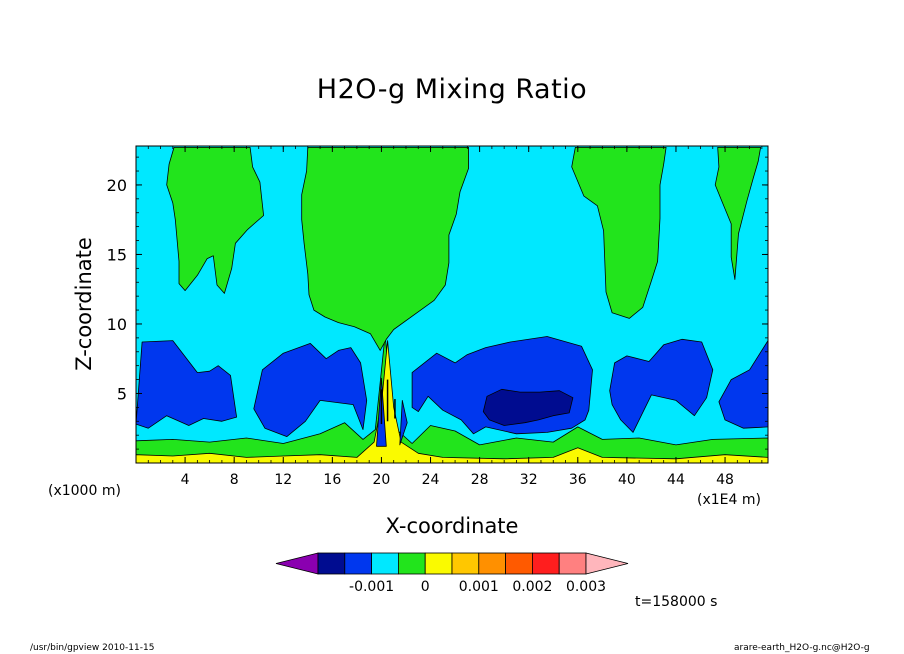  Describe the element at coordinates (332, 480) in the screenshot. I see `x-tick-label: 16` at that location.